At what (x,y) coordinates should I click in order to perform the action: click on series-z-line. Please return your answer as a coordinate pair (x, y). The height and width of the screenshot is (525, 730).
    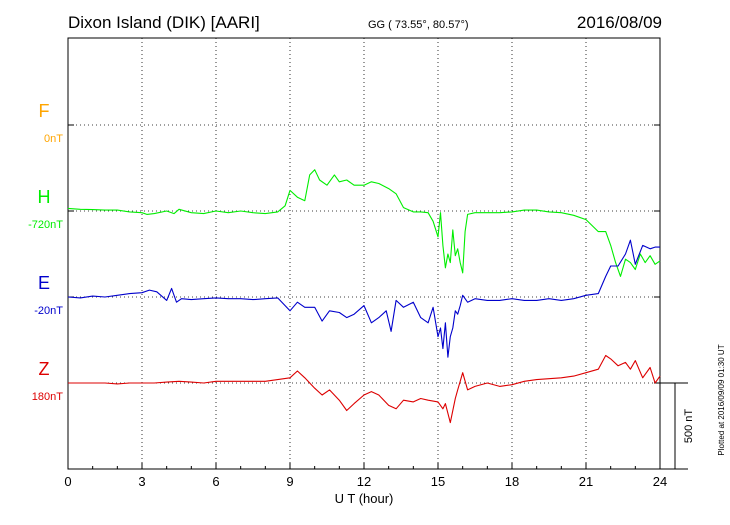
    Looking at the image, I should click on (364, 389).